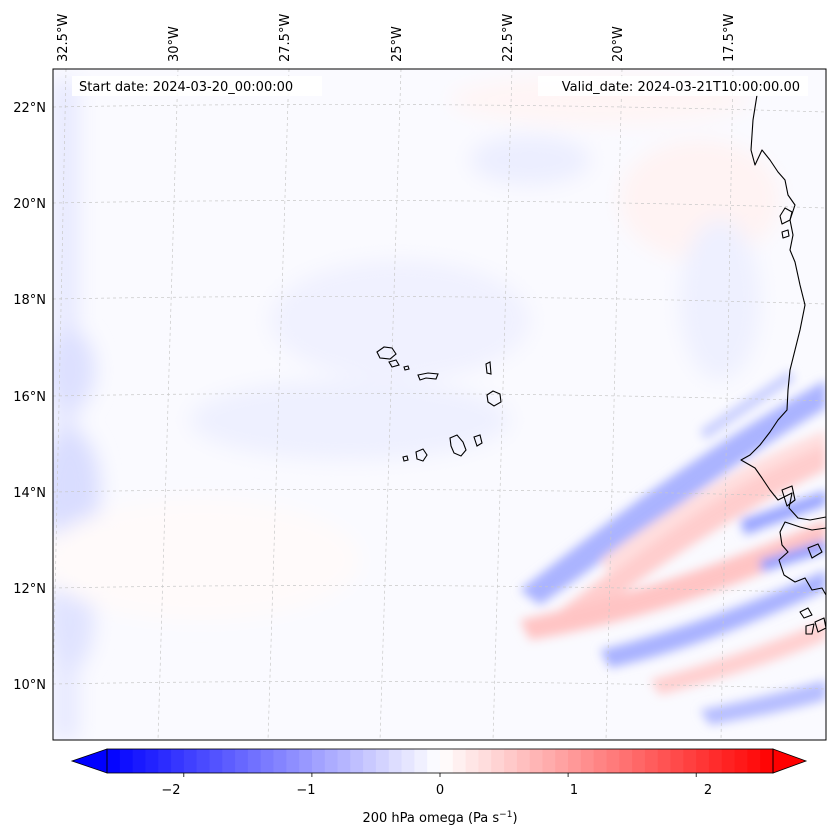 This screenshot has width=837, height=839. What do you see at coordinates (618, 44) in the screenshot?
I see `lon-label: 20°W` at bounding box center [618, 44].